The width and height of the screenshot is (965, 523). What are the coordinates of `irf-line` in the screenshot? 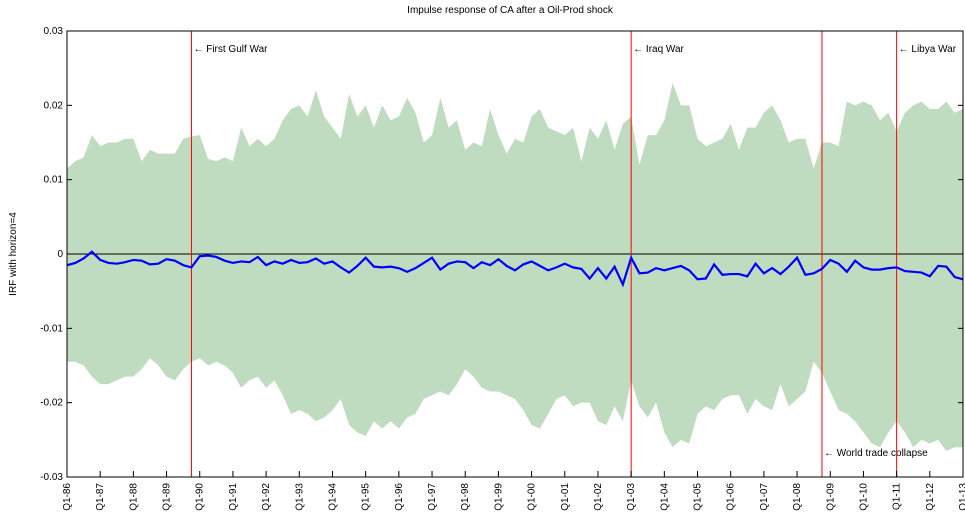 It's located at (515, 269).